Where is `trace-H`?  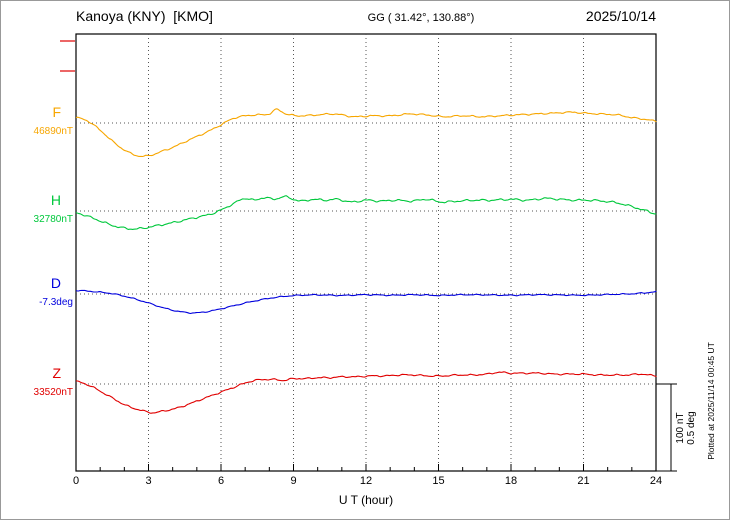 trace-H is located at coordinates (366, 212).